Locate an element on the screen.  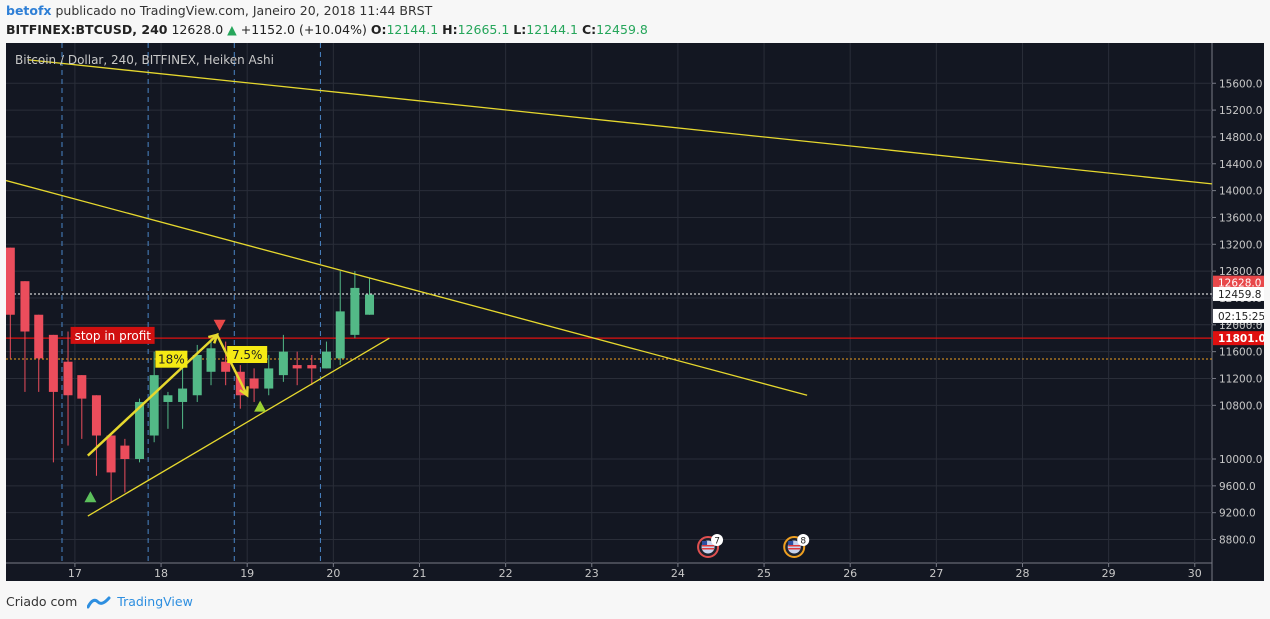
countdown-tag is located at coordinates (1238, 315).